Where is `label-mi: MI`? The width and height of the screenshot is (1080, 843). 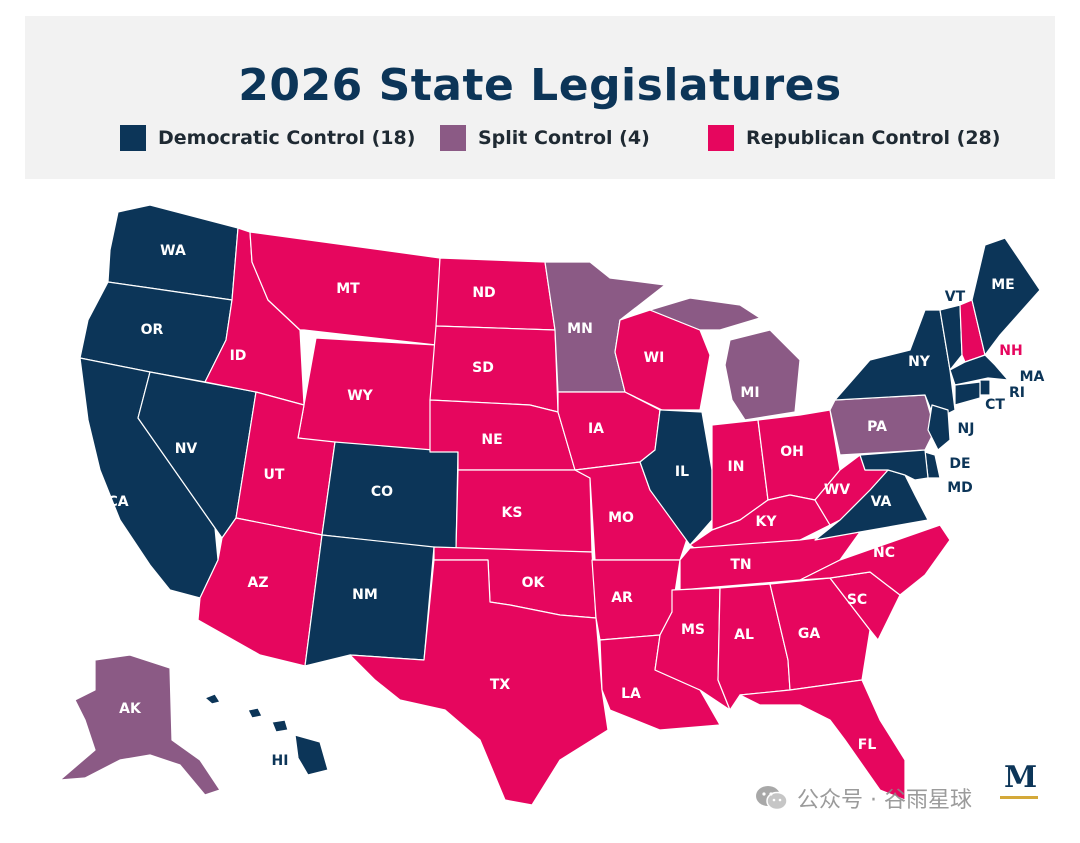
label-mi: MI is located at coordinates (749, 393).